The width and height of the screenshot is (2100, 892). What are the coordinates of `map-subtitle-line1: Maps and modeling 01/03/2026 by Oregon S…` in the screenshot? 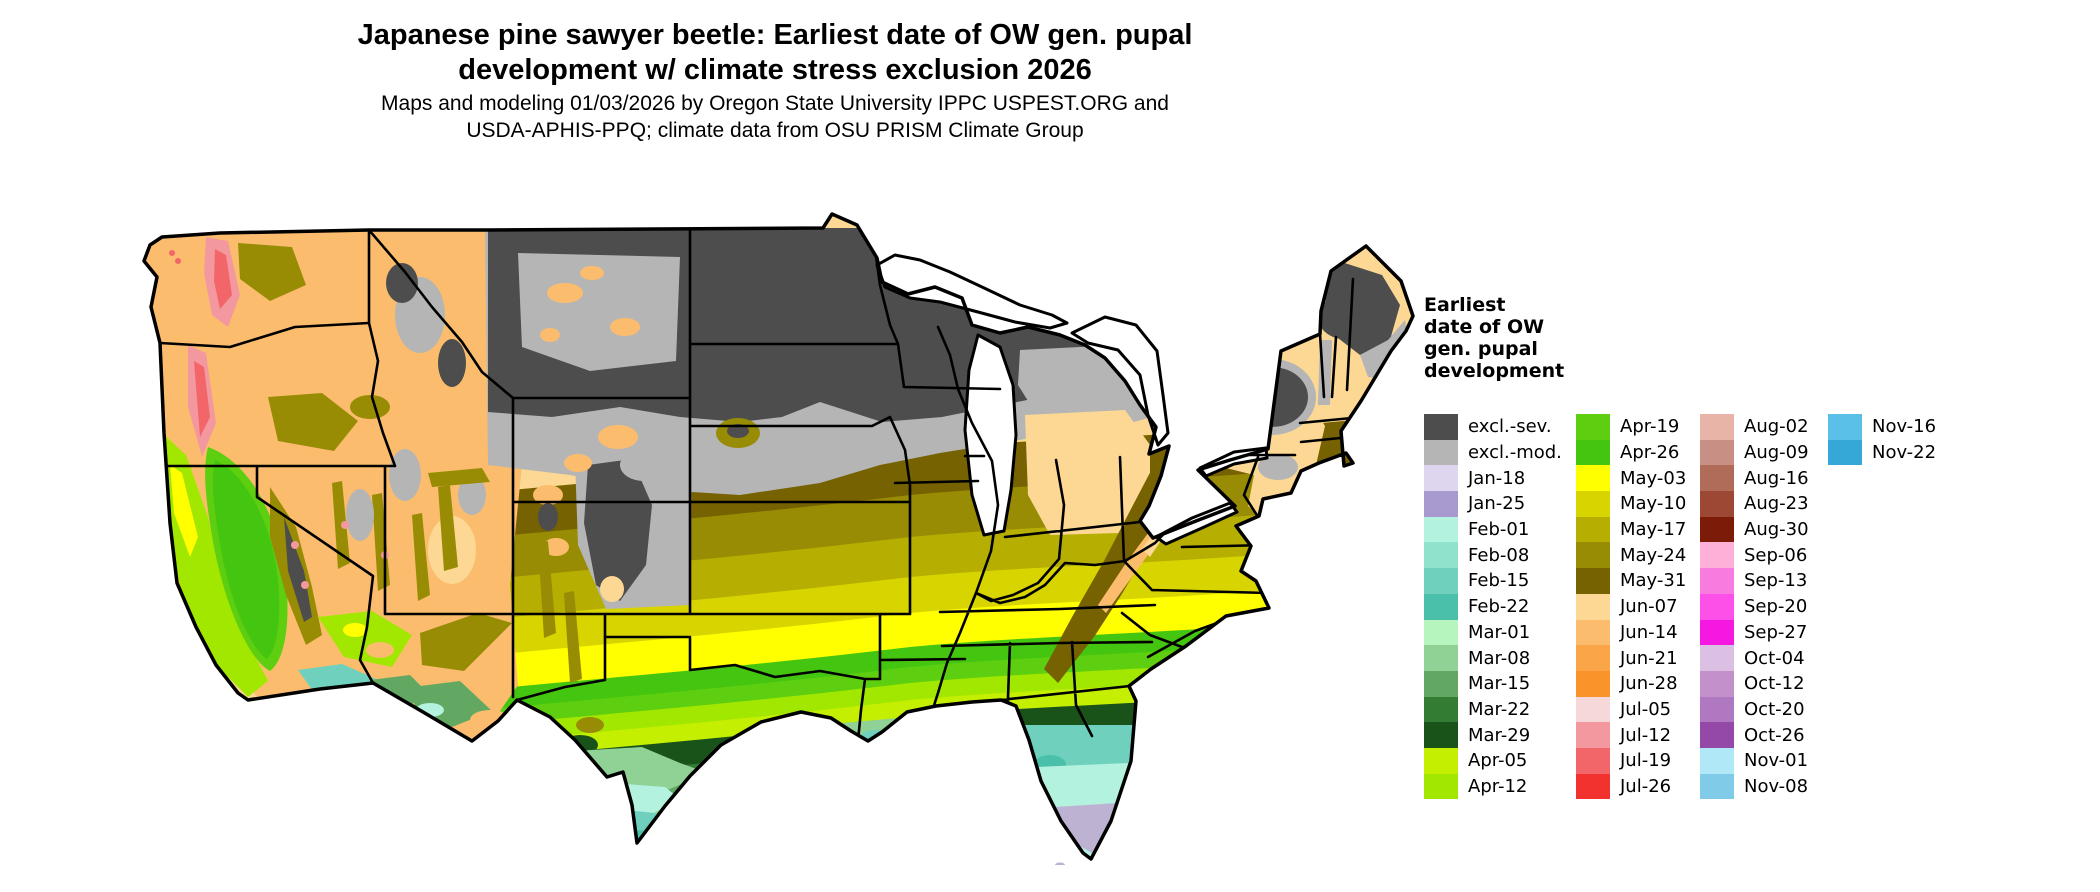 It's located at (775, 103).